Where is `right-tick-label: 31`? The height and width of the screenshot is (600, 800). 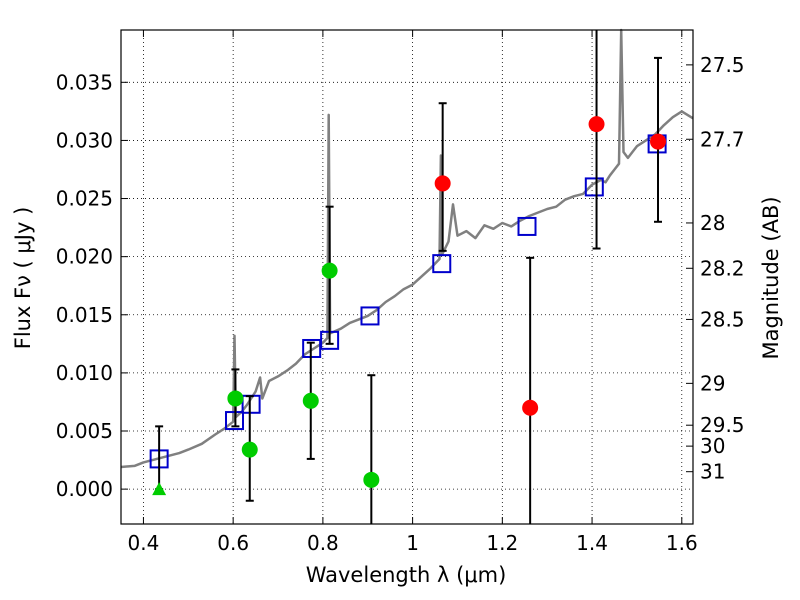 right-tick-label: 31 is located at coordinates (712, 472).